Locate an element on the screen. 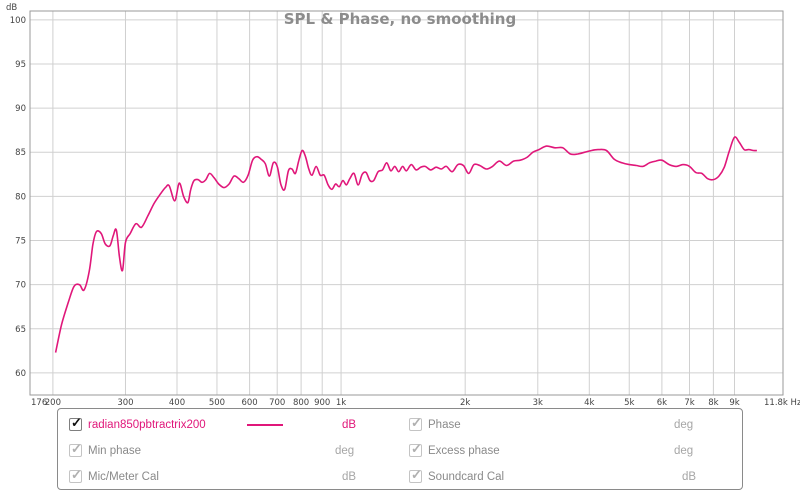 The height and width of the screenshot is (492, 800). phase-checkbox: ✓ is located at coordinates (415, 423).